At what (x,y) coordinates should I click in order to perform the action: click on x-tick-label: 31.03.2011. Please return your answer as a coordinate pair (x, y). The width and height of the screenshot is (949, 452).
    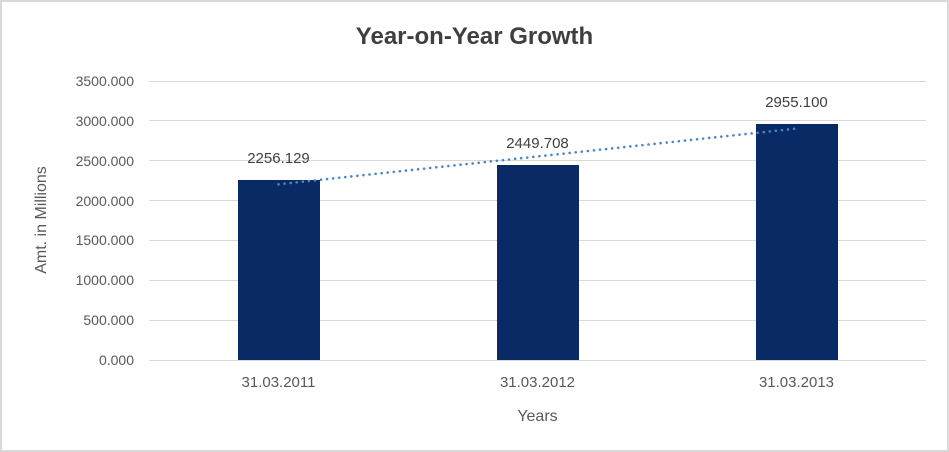
    Looking at the image, I should click on (278, 382).